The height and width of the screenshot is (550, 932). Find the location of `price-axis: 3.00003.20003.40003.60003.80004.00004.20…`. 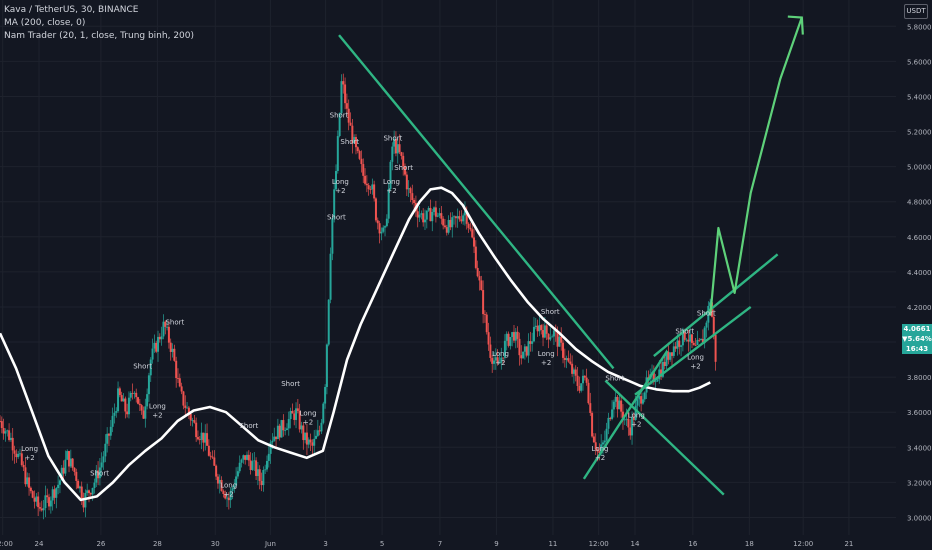

price-axis: 3.00003.20003.40003.60003.80004.00004.20… is located at coordinates (914, 275).